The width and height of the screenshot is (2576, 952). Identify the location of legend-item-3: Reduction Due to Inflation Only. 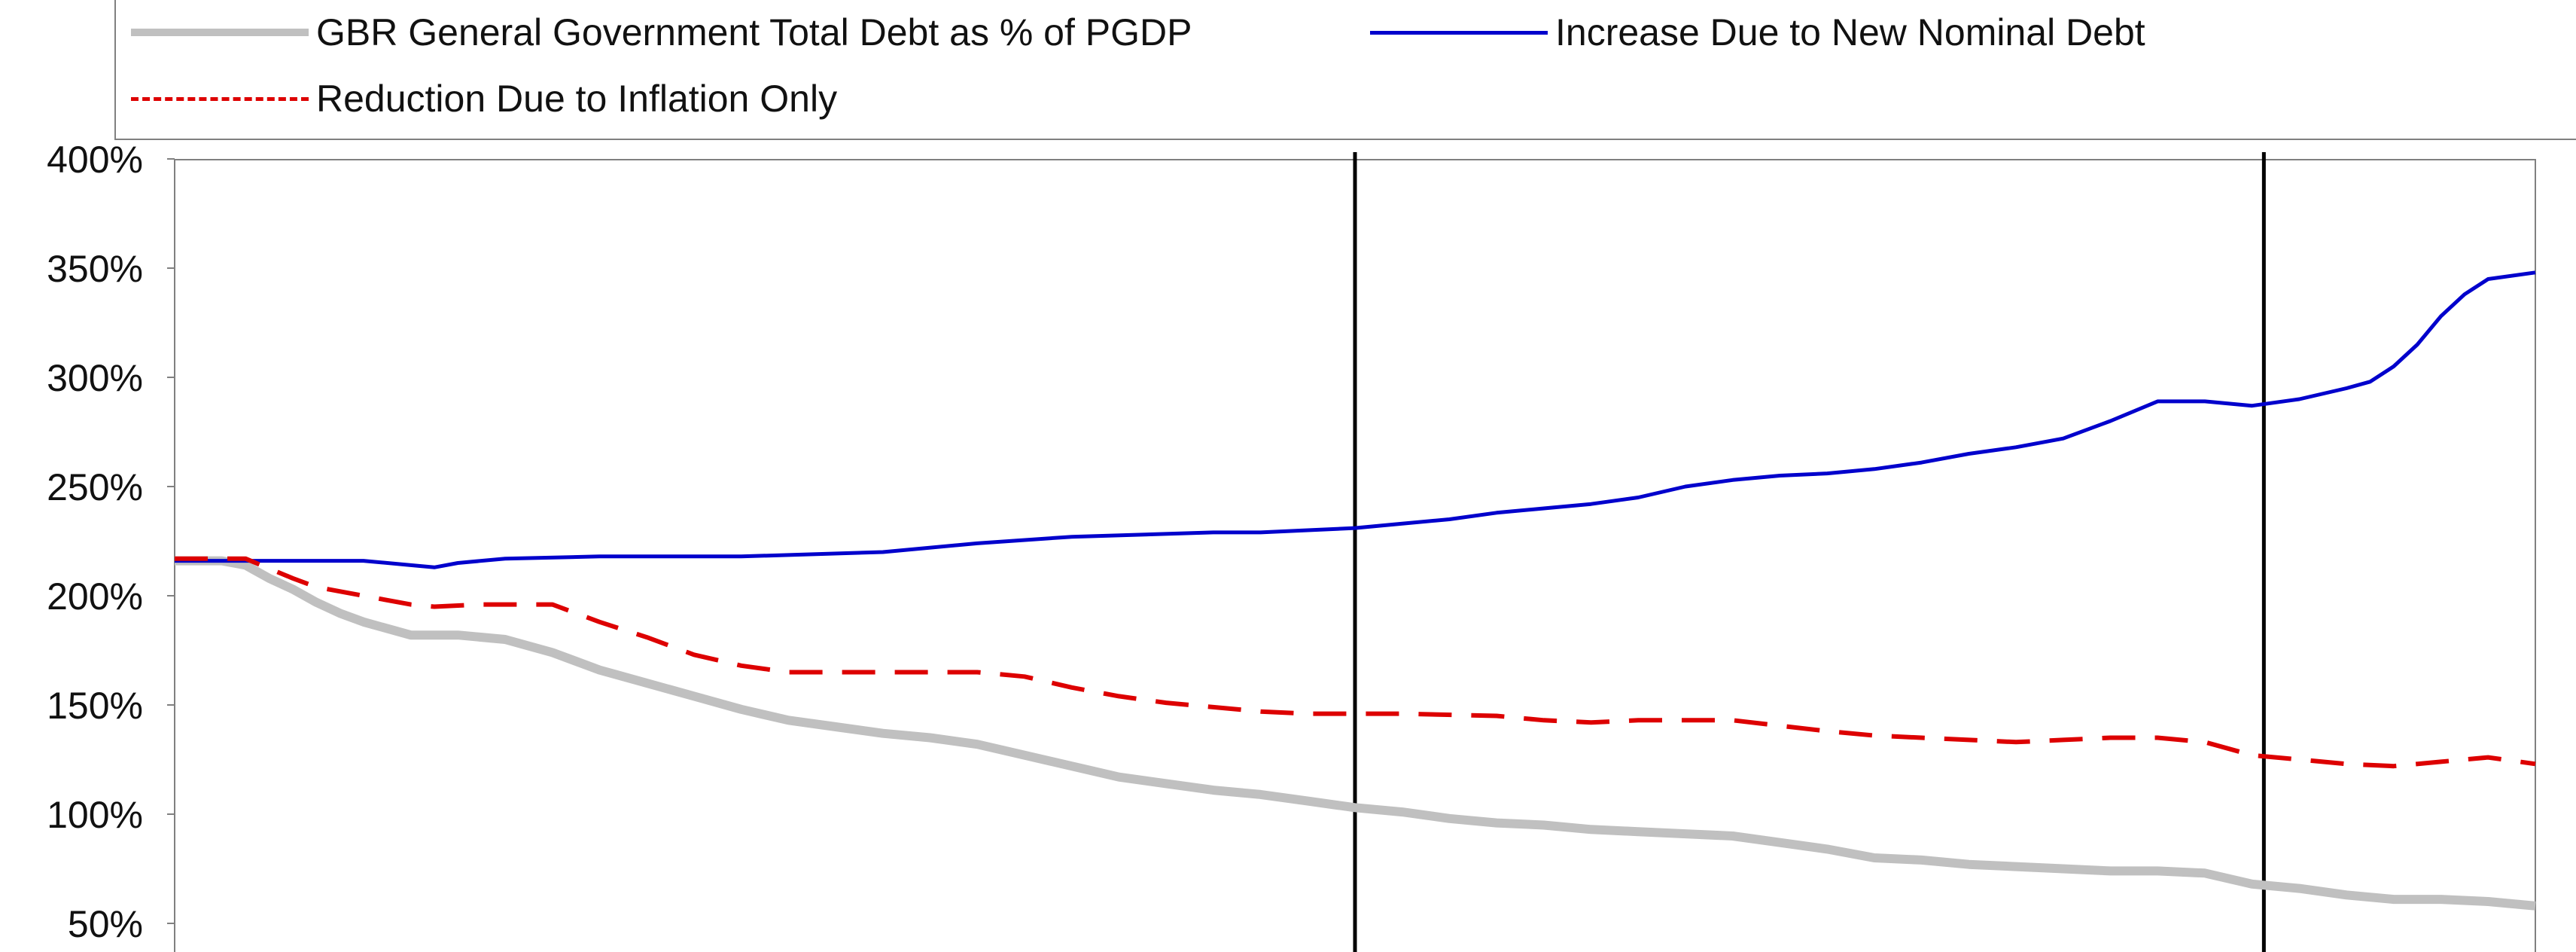
(484, 99).